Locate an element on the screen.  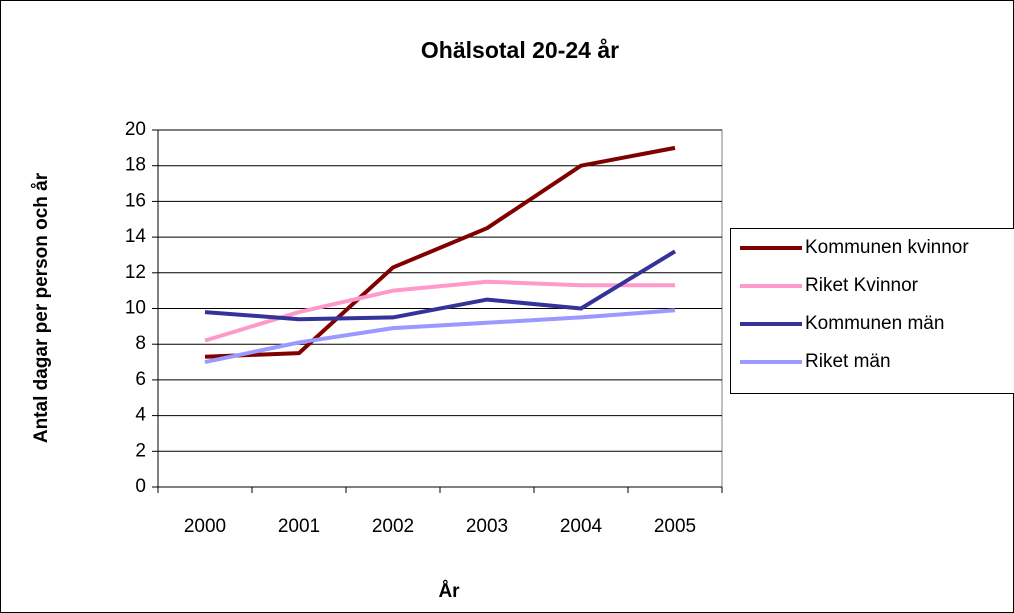
y-tick-label: 0 is located at coordinates (140, 486).